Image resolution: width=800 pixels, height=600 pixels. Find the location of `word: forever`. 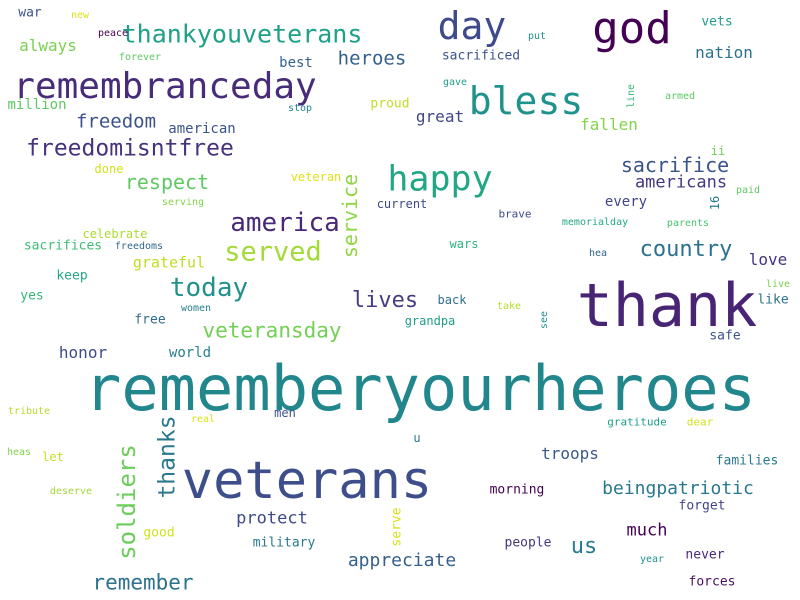

word: forever is located at coordinates (140, 57).